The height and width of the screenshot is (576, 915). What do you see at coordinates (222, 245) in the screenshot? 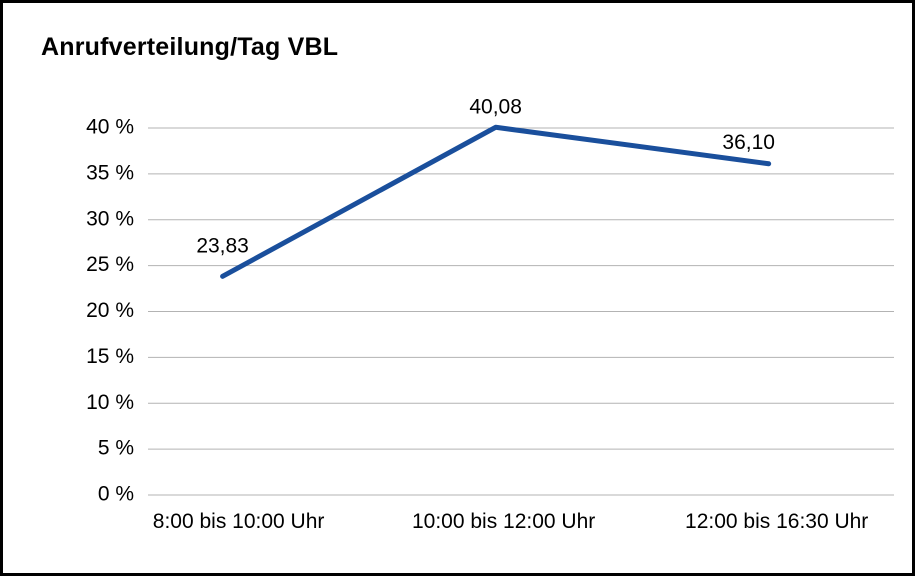
I see `point-label: 23,83` at bounding box center [222, 245].